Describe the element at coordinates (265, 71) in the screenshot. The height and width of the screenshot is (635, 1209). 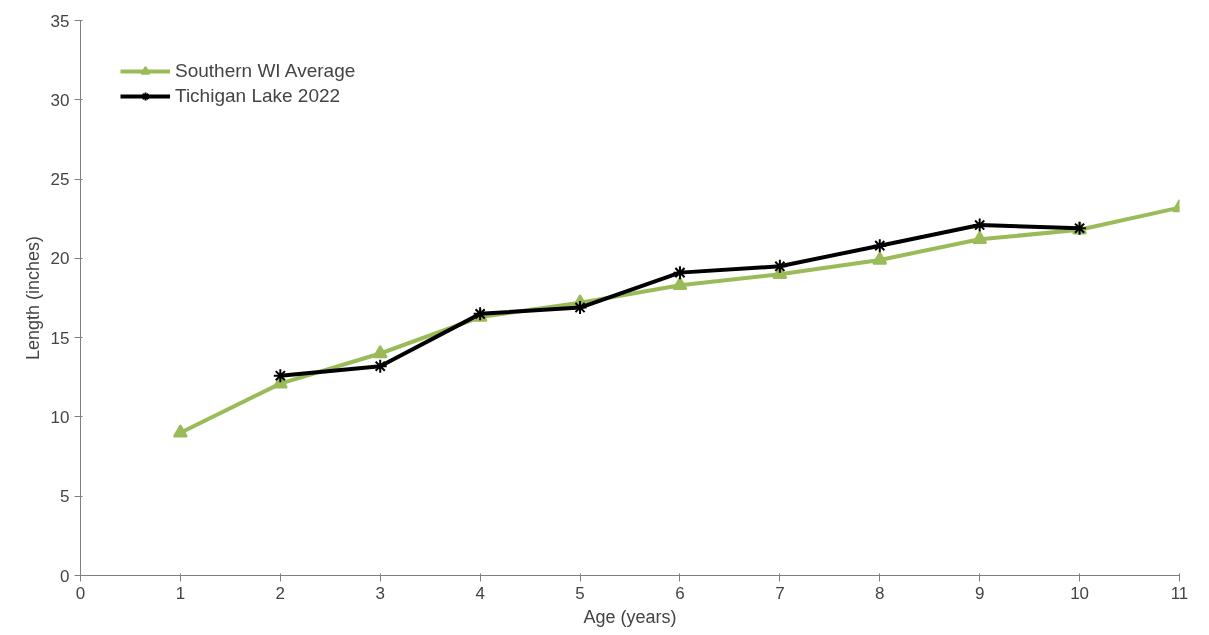
I see `legend-label: Southern WI Average` at that location.